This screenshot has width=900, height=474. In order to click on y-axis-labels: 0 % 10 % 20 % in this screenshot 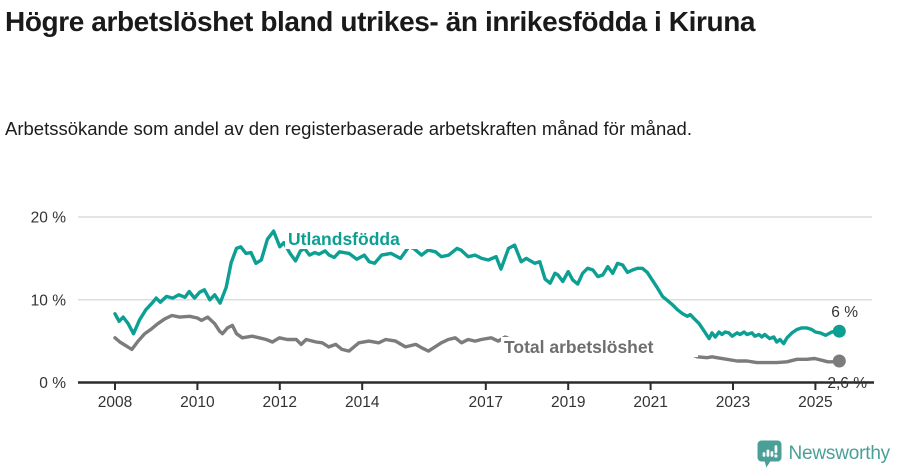, I will do `click(49, 301)`.